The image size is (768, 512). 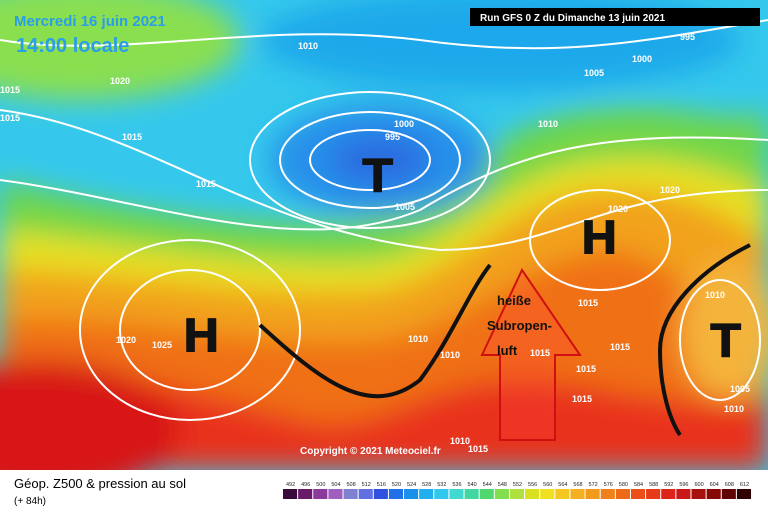 What do you see at coordinates (514, 300) in the screenshot?
I see `annotation: heiße` at bounding box center [514, 300].